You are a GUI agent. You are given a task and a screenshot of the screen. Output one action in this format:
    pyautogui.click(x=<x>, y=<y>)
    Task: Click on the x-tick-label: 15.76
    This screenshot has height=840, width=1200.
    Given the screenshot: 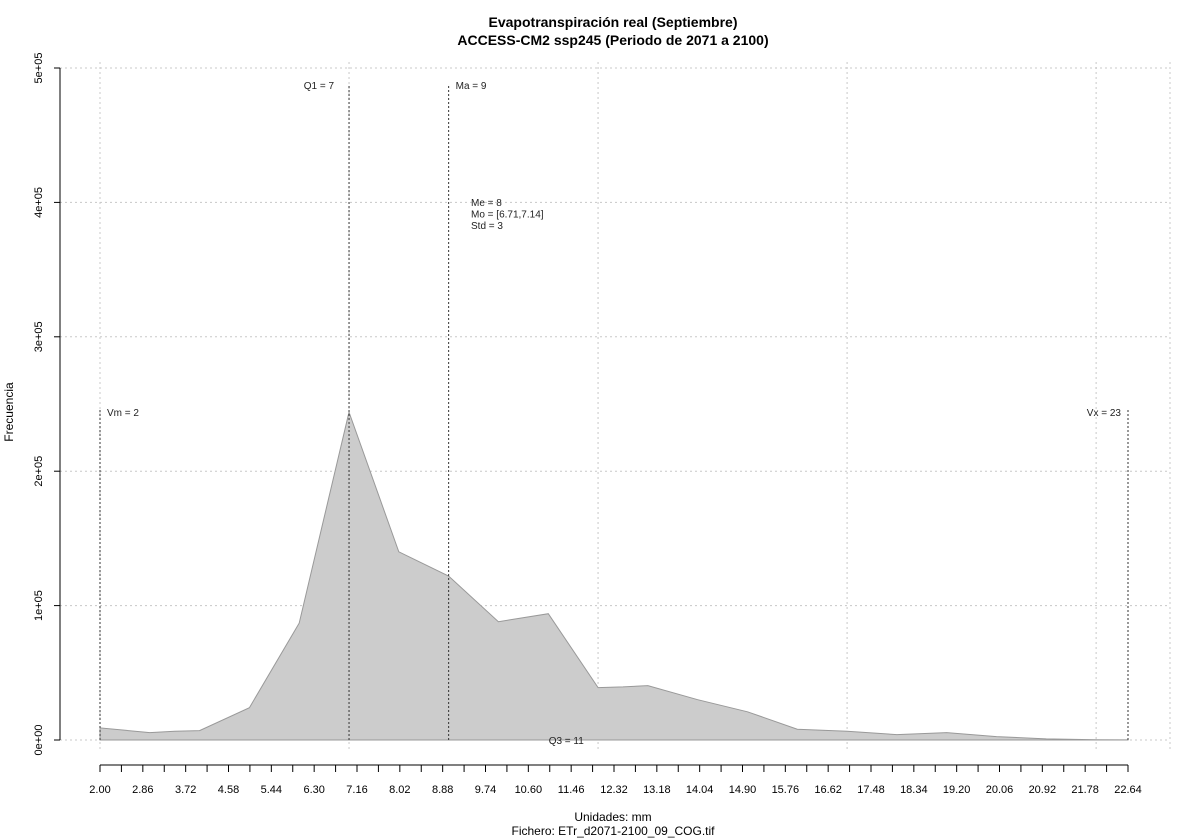 What is the action you would take?
    pyautogui.click(x=786, y=790)
    